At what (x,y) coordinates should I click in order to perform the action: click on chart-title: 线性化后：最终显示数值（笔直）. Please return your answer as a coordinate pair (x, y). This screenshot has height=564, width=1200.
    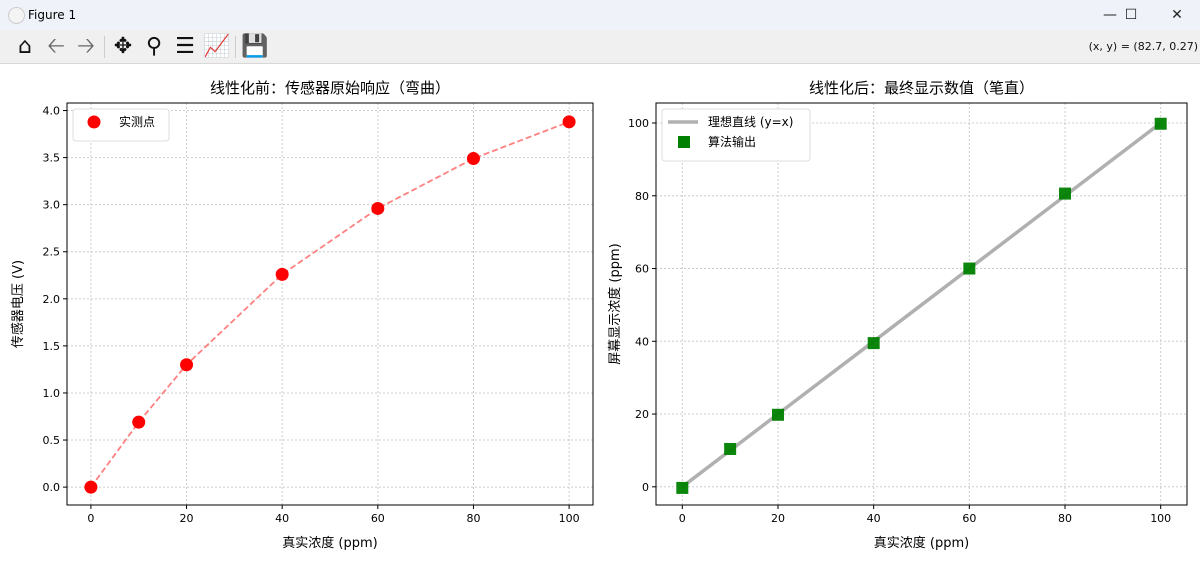
    Looking at the image, I should click on (921, 88).